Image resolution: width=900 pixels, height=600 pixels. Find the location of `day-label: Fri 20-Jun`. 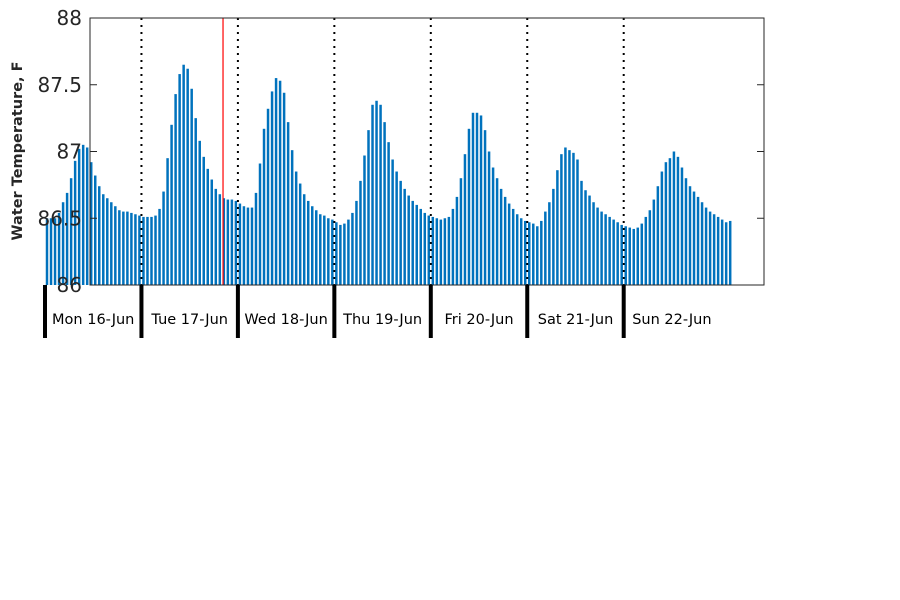

day-label: Fri 20-Jun is located at coordinates (478, 320).